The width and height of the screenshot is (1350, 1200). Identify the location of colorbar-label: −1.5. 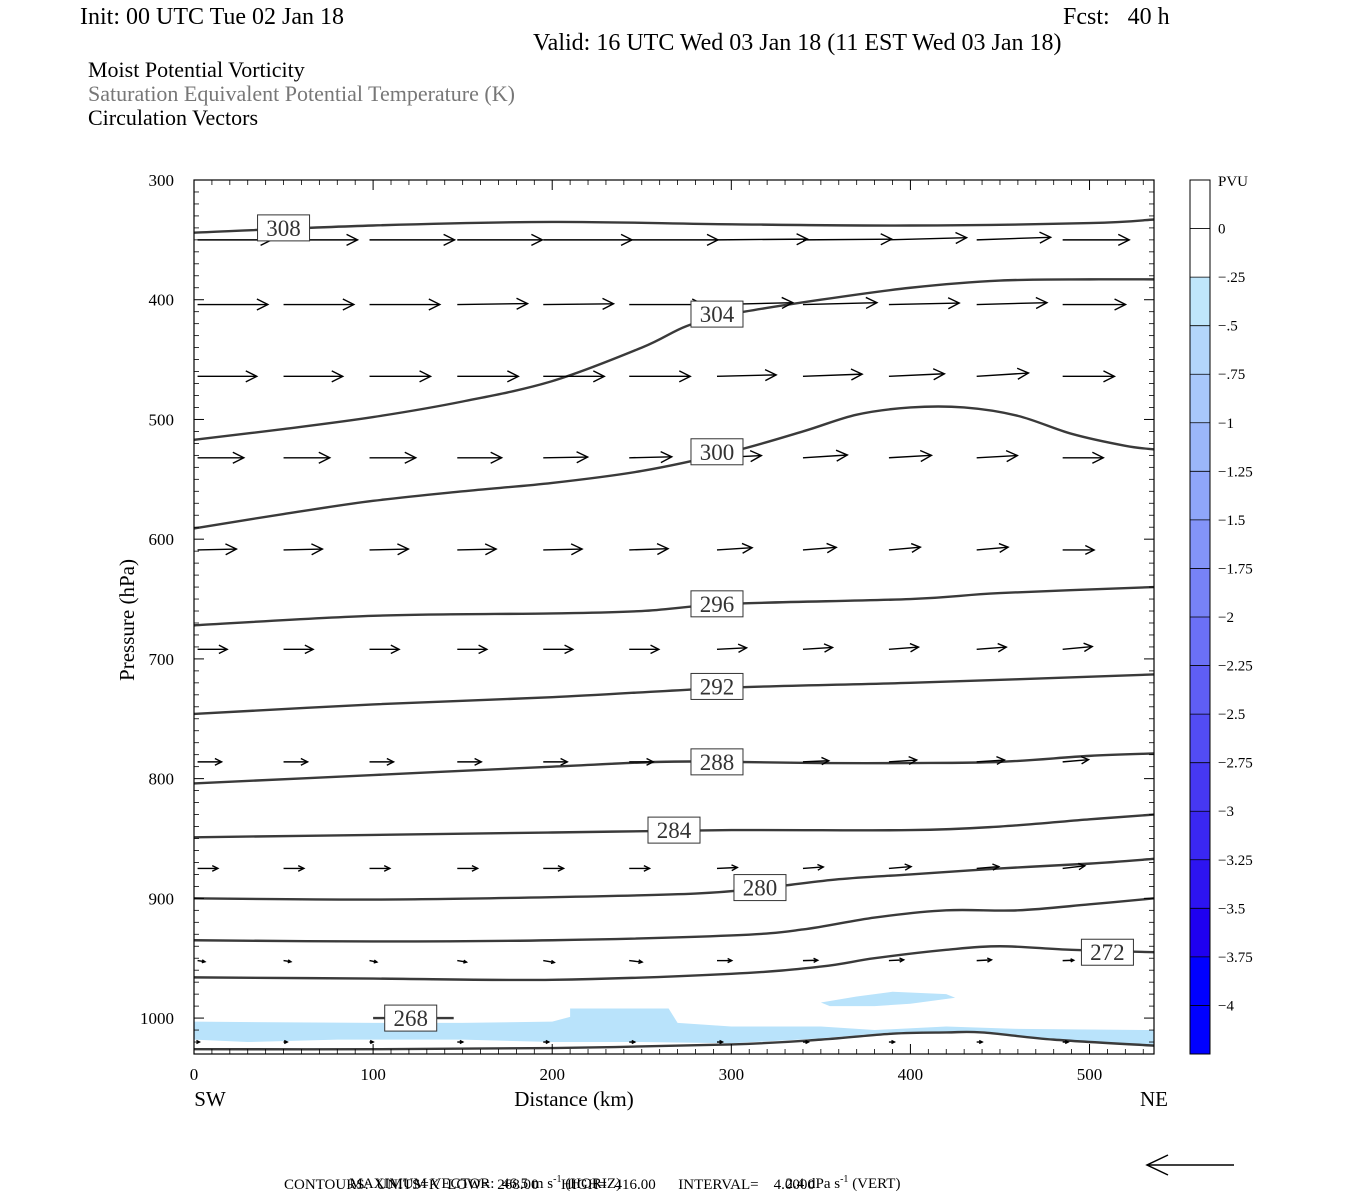
(1231, 521).